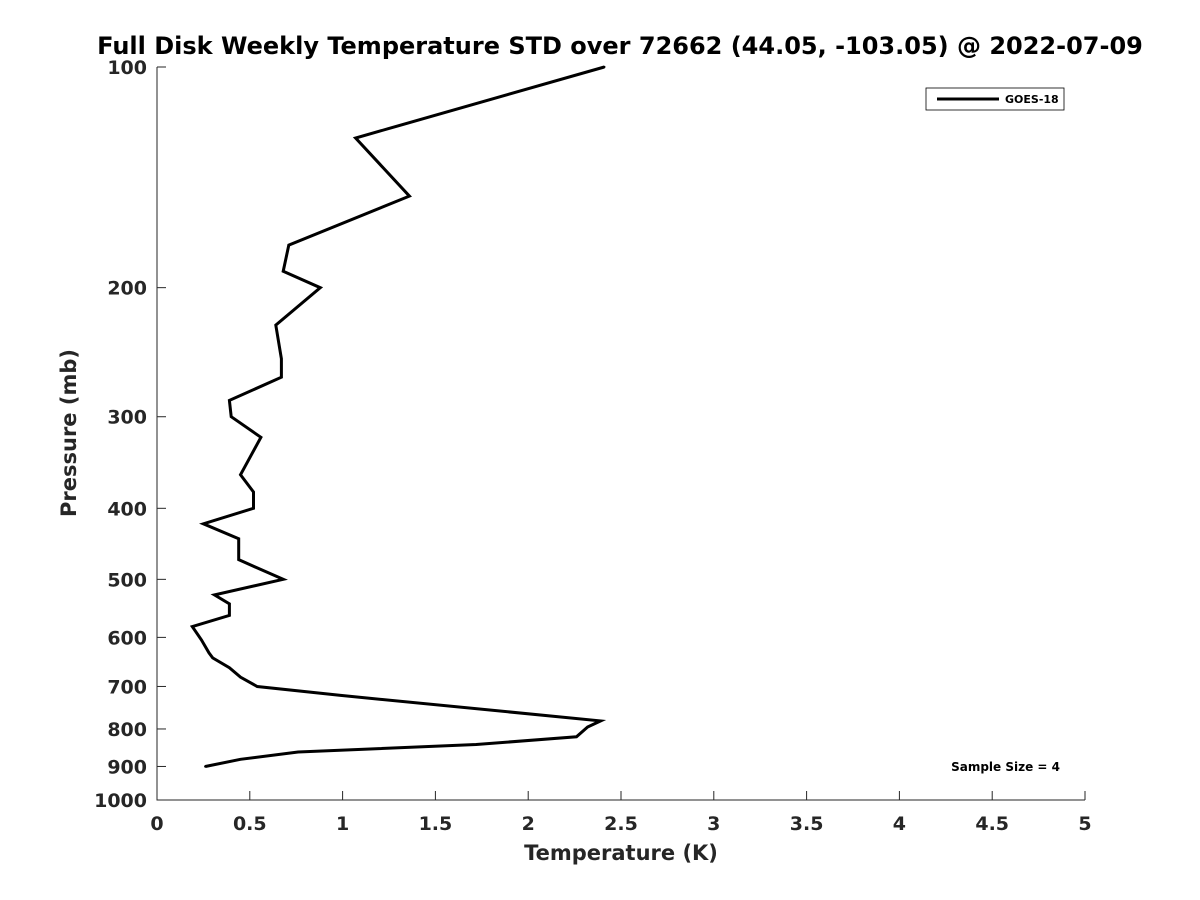 The image size is (1200, 900). Describe the element at coordinates (1005, 767) in the screenshot. I see `sample-size-annotation: Sample Size = 4` at that location.